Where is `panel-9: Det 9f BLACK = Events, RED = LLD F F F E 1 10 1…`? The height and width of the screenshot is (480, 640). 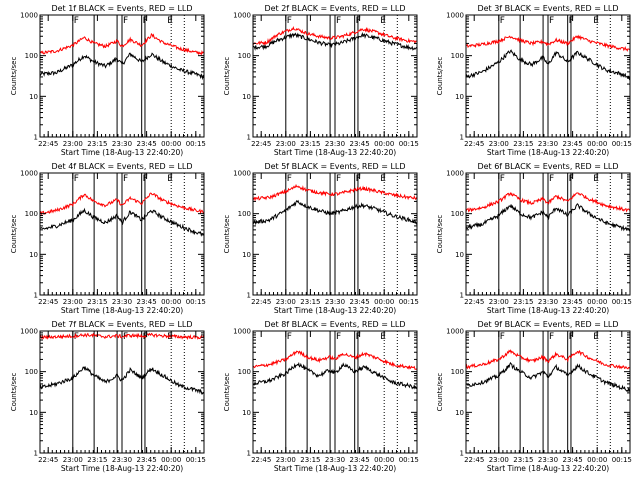 panel-9: Det 9f BLACK = Events, RED = LLD F F F E 1 10 1… is located at coordinates (534, 396).